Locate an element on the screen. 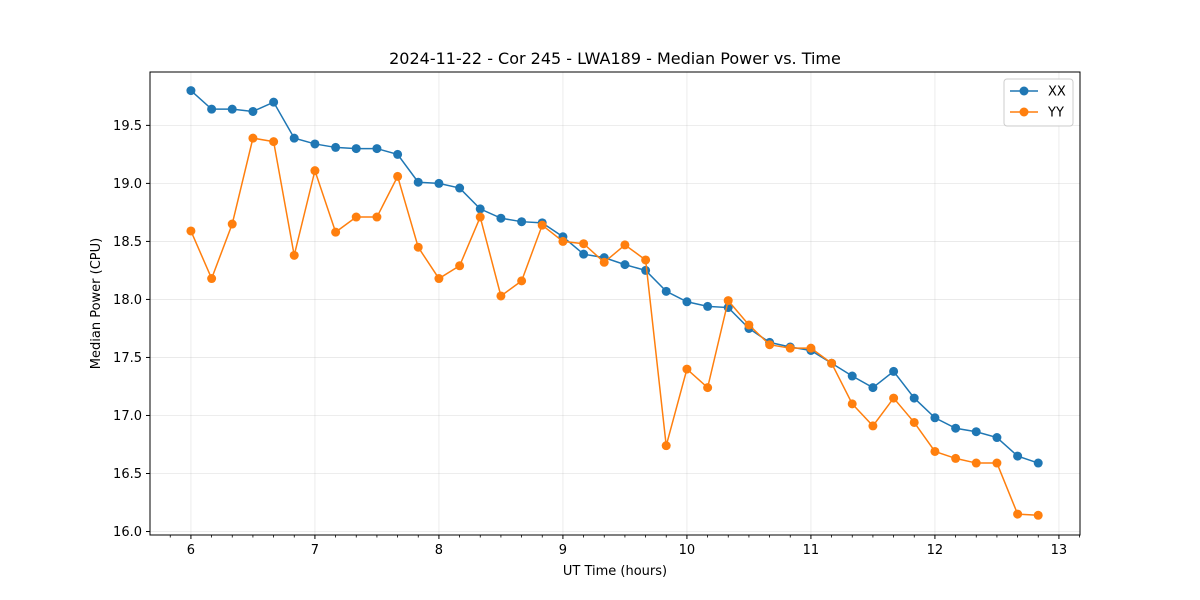  x-tick-label: 12 is located at coordinates (935, 550).